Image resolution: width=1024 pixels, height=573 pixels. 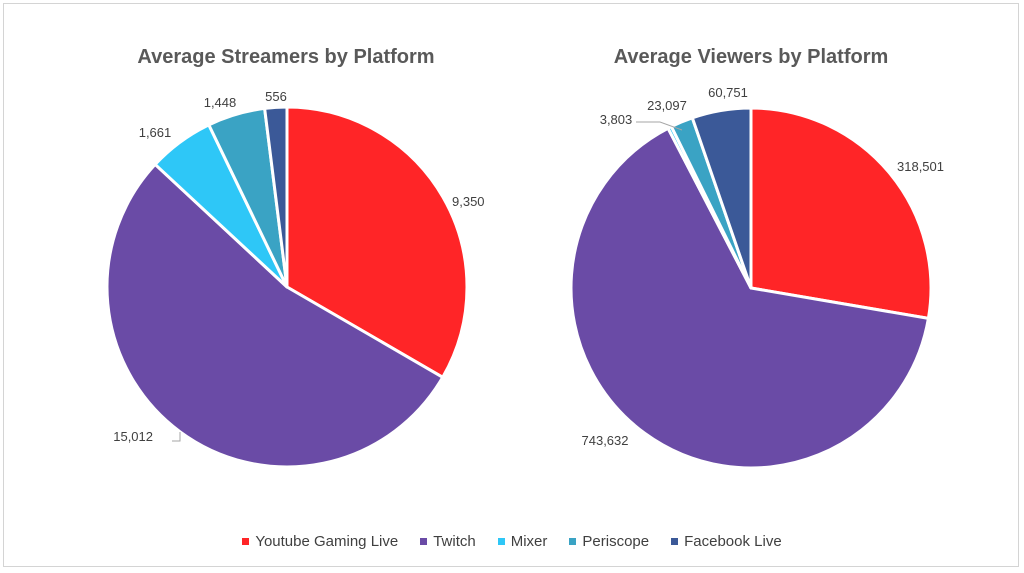 I want to click on data-label-youtube: 9,350, so click(x=468, y=201).